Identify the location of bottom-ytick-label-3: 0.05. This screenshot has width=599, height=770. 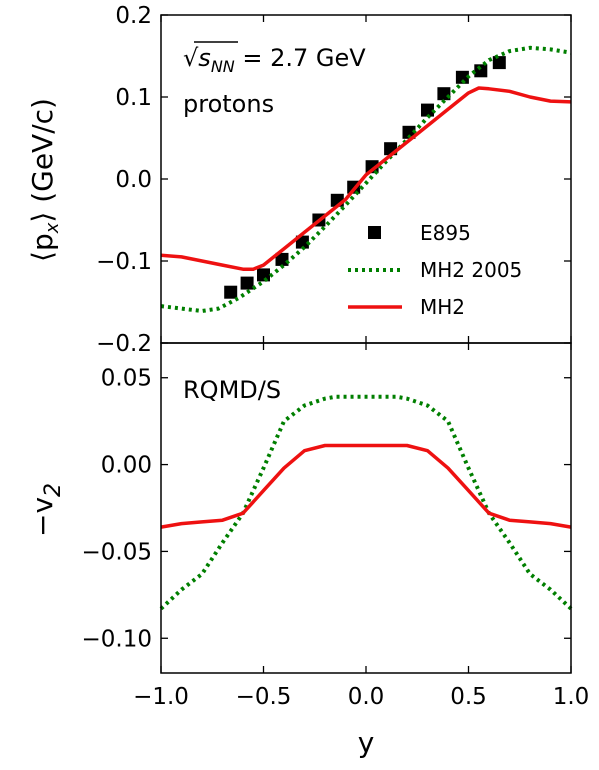
(126, 379).